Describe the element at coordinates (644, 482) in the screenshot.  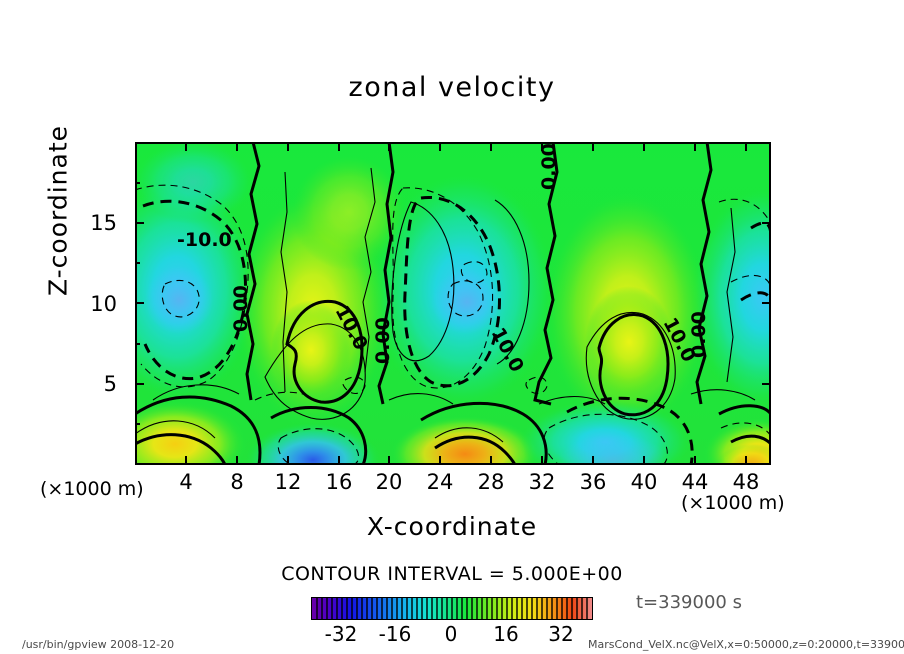
I see `x-tick-label: 40` at that location.